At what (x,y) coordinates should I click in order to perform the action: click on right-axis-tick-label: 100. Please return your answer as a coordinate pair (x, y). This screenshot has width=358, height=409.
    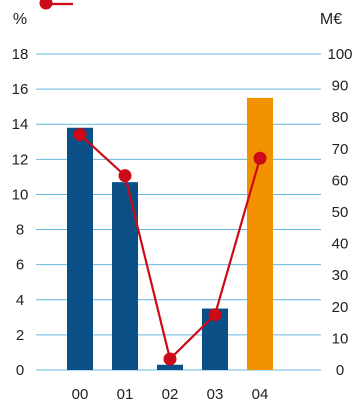
    Looking at the image, I should click on (339, 54).